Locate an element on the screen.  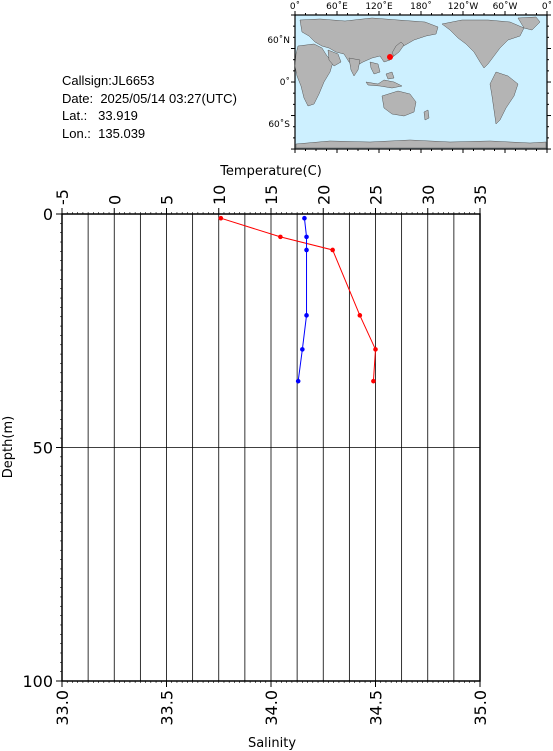
map-left-label-60s: 60˚S is located at coordinates (279, 124).